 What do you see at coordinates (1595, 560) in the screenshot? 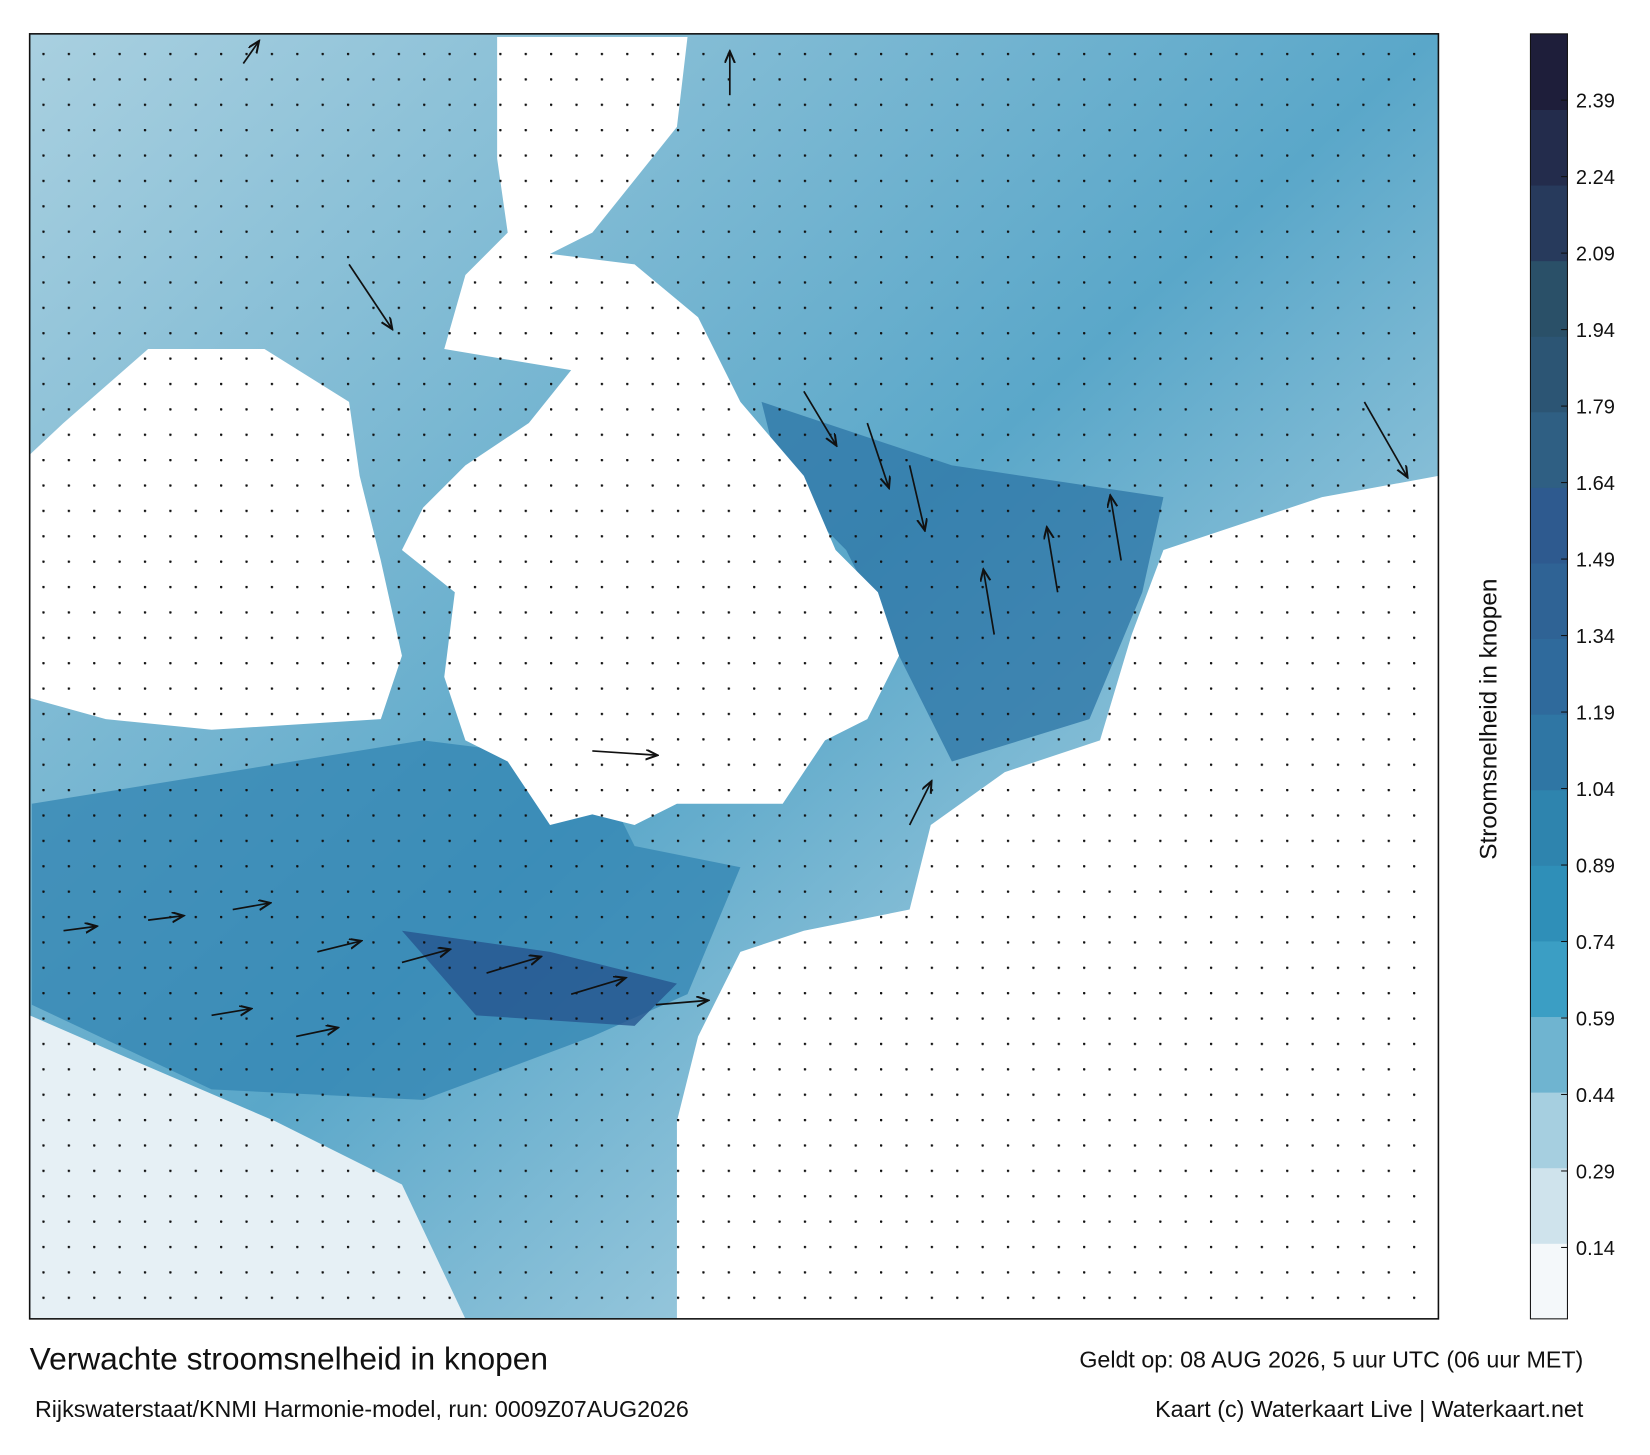
I see `colorbar-tick-label: 1.49` at bounding box center [1595, 560].